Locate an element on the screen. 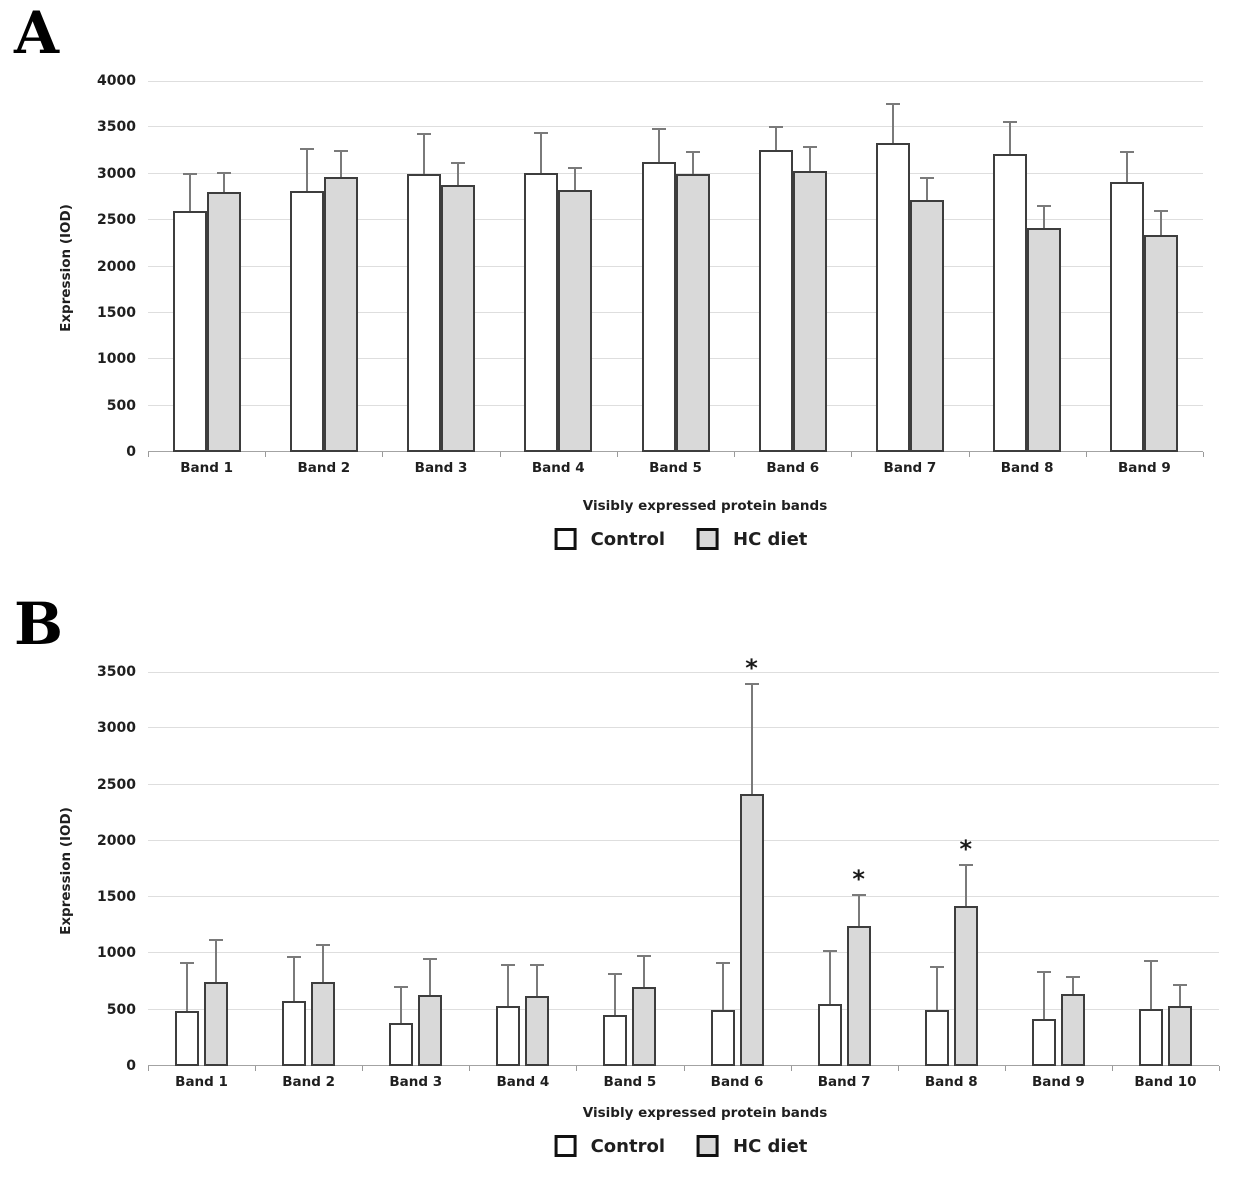  legend-swatch-control is located at coordinates (565, 1146).